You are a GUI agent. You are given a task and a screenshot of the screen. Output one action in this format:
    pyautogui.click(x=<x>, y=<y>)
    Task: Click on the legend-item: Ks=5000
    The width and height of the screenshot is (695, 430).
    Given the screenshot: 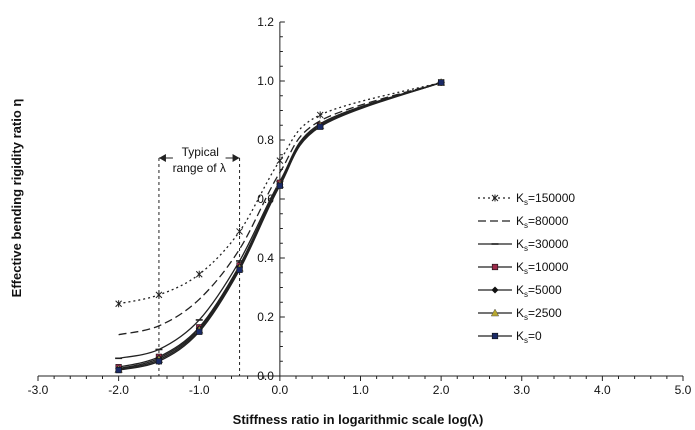 What is the action you would take?
    pyautogui.click(x=520, y=291)
    